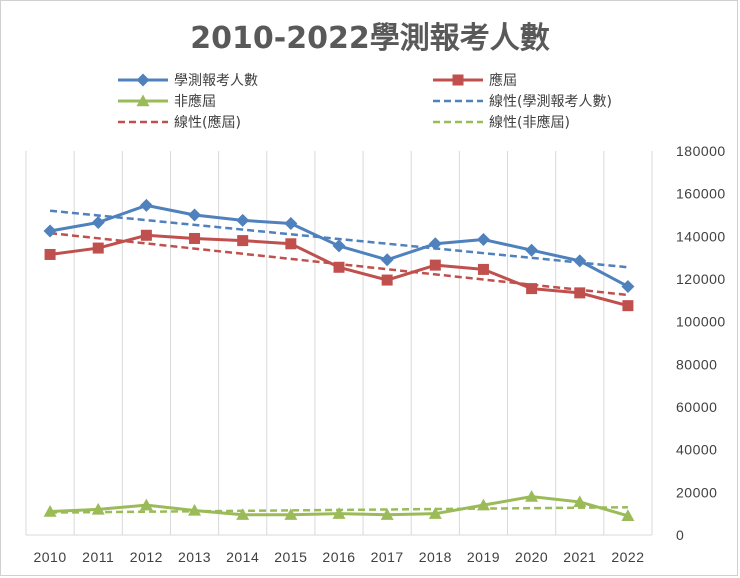  What do you see at coordinates (483, 557) in the screenshot?
I see `x-tick-label: 2019` at bounding box center [483, 557].